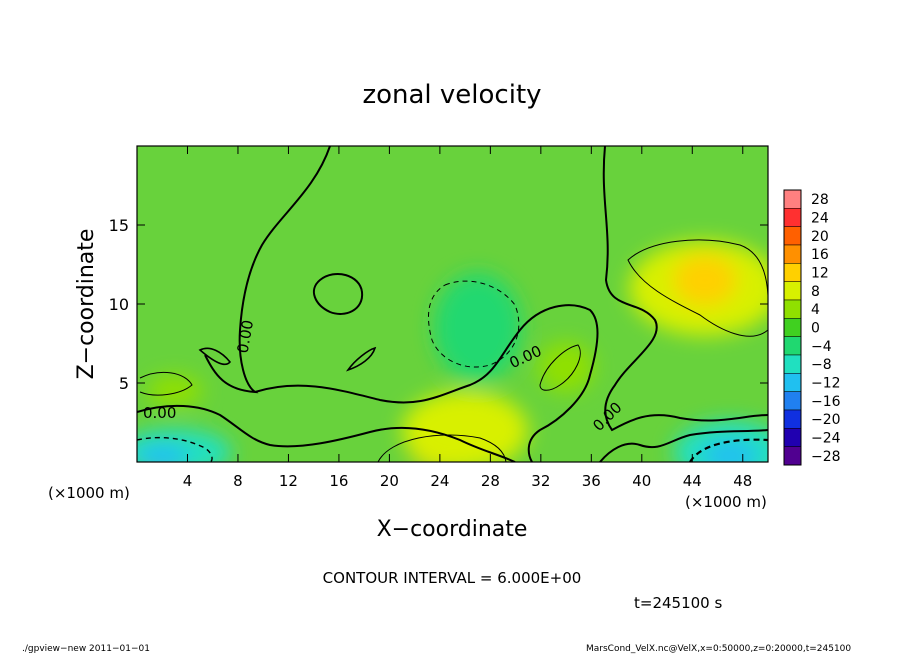  I want to click on footer-left: ./gpview−new 2011−01−01, so click(86, 649).